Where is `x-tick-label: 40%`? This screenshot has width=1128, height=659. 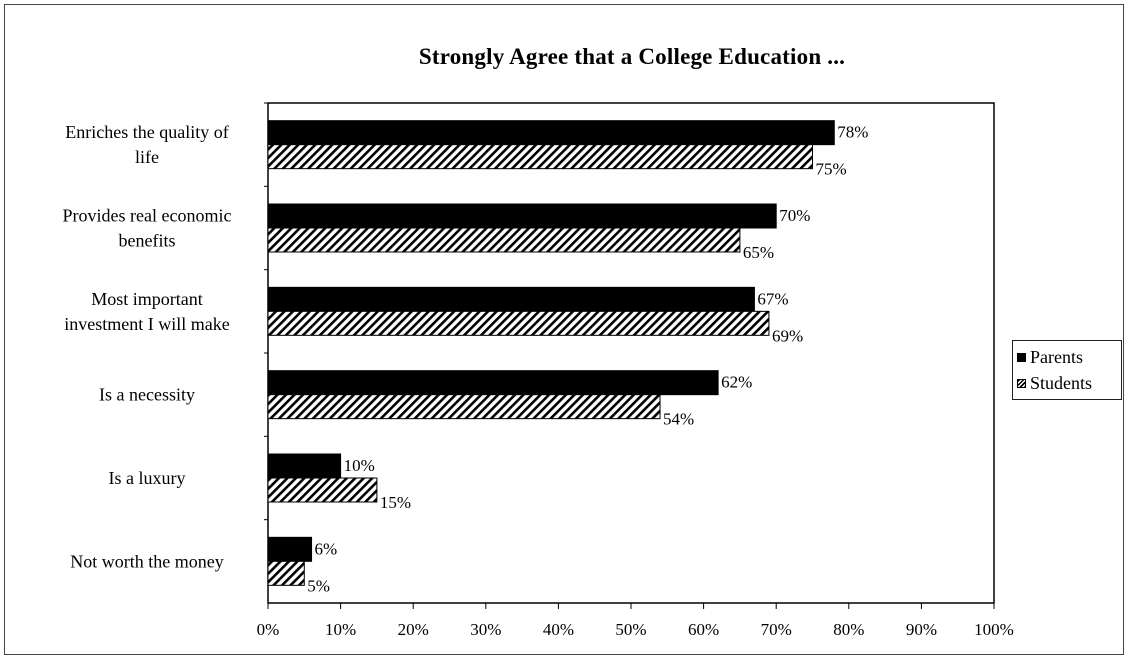
x-tick-label: 40% is located at coordinates (558, 629).